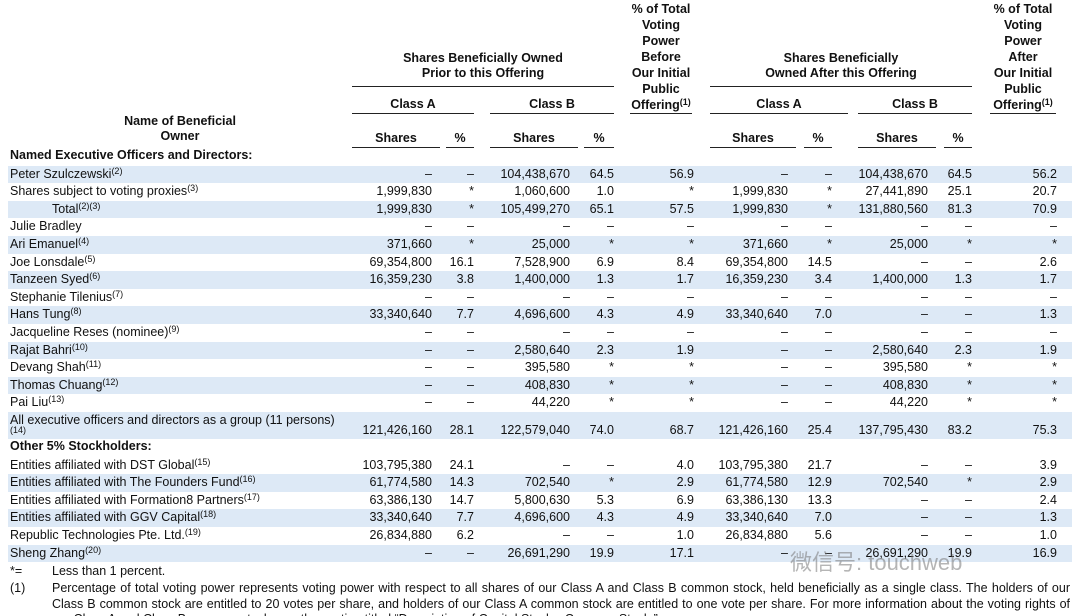  Describe the element at coordinates (601, 552) in the screenshot. I see `cell: 19.9` at that location.